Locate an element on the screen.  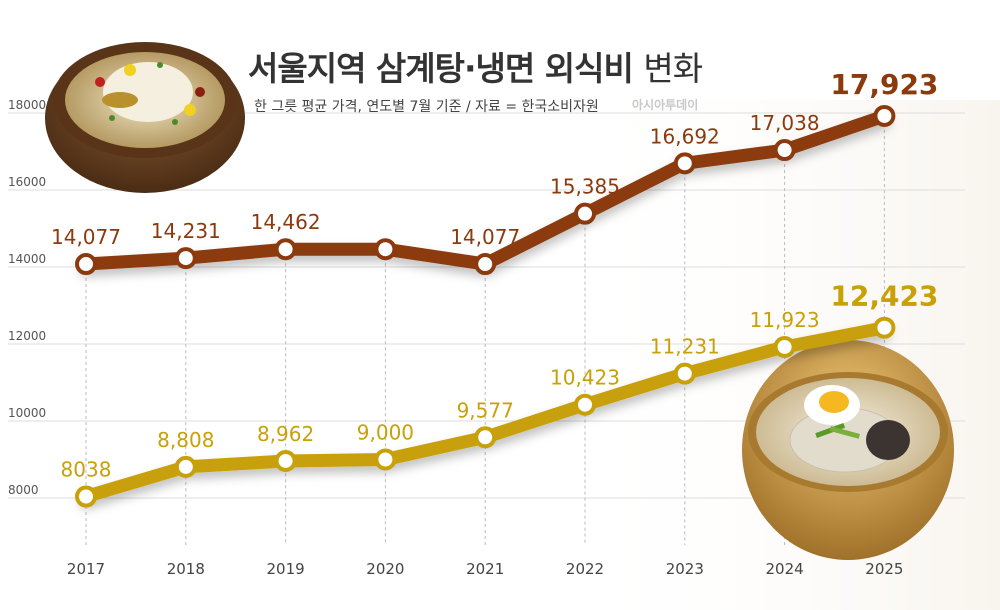
y-tick-label: 18000 is located at coordinates (27, 105).